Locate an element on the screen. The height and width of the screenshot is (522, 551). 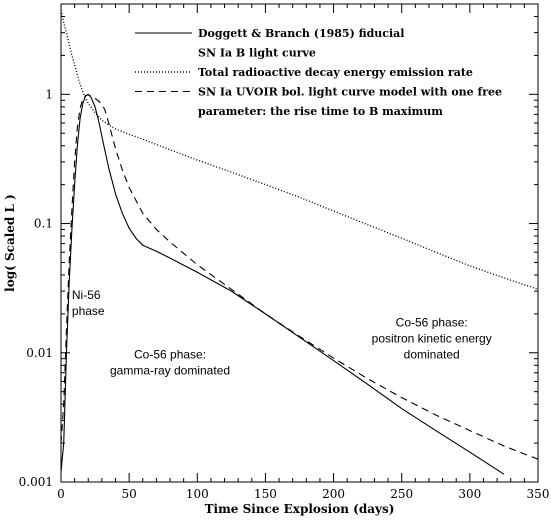
x-tick-label: 100 is located at coordinates (197, 494).